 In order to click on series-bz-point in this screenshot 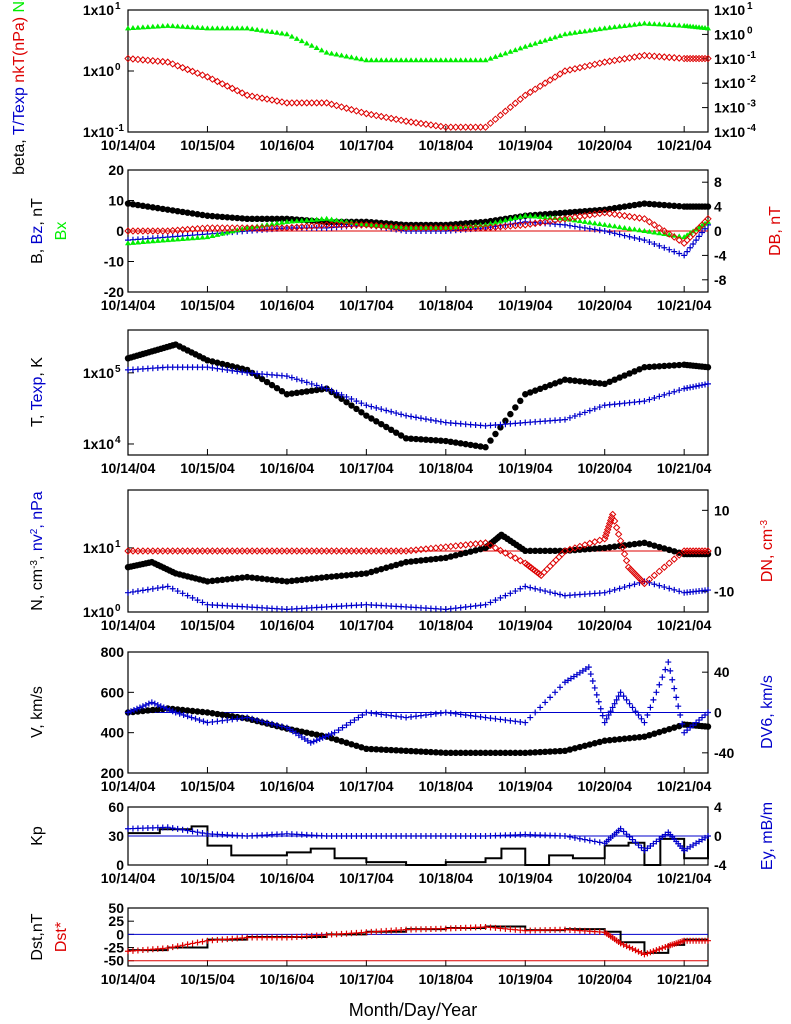, I will do `click(659, 245)`.